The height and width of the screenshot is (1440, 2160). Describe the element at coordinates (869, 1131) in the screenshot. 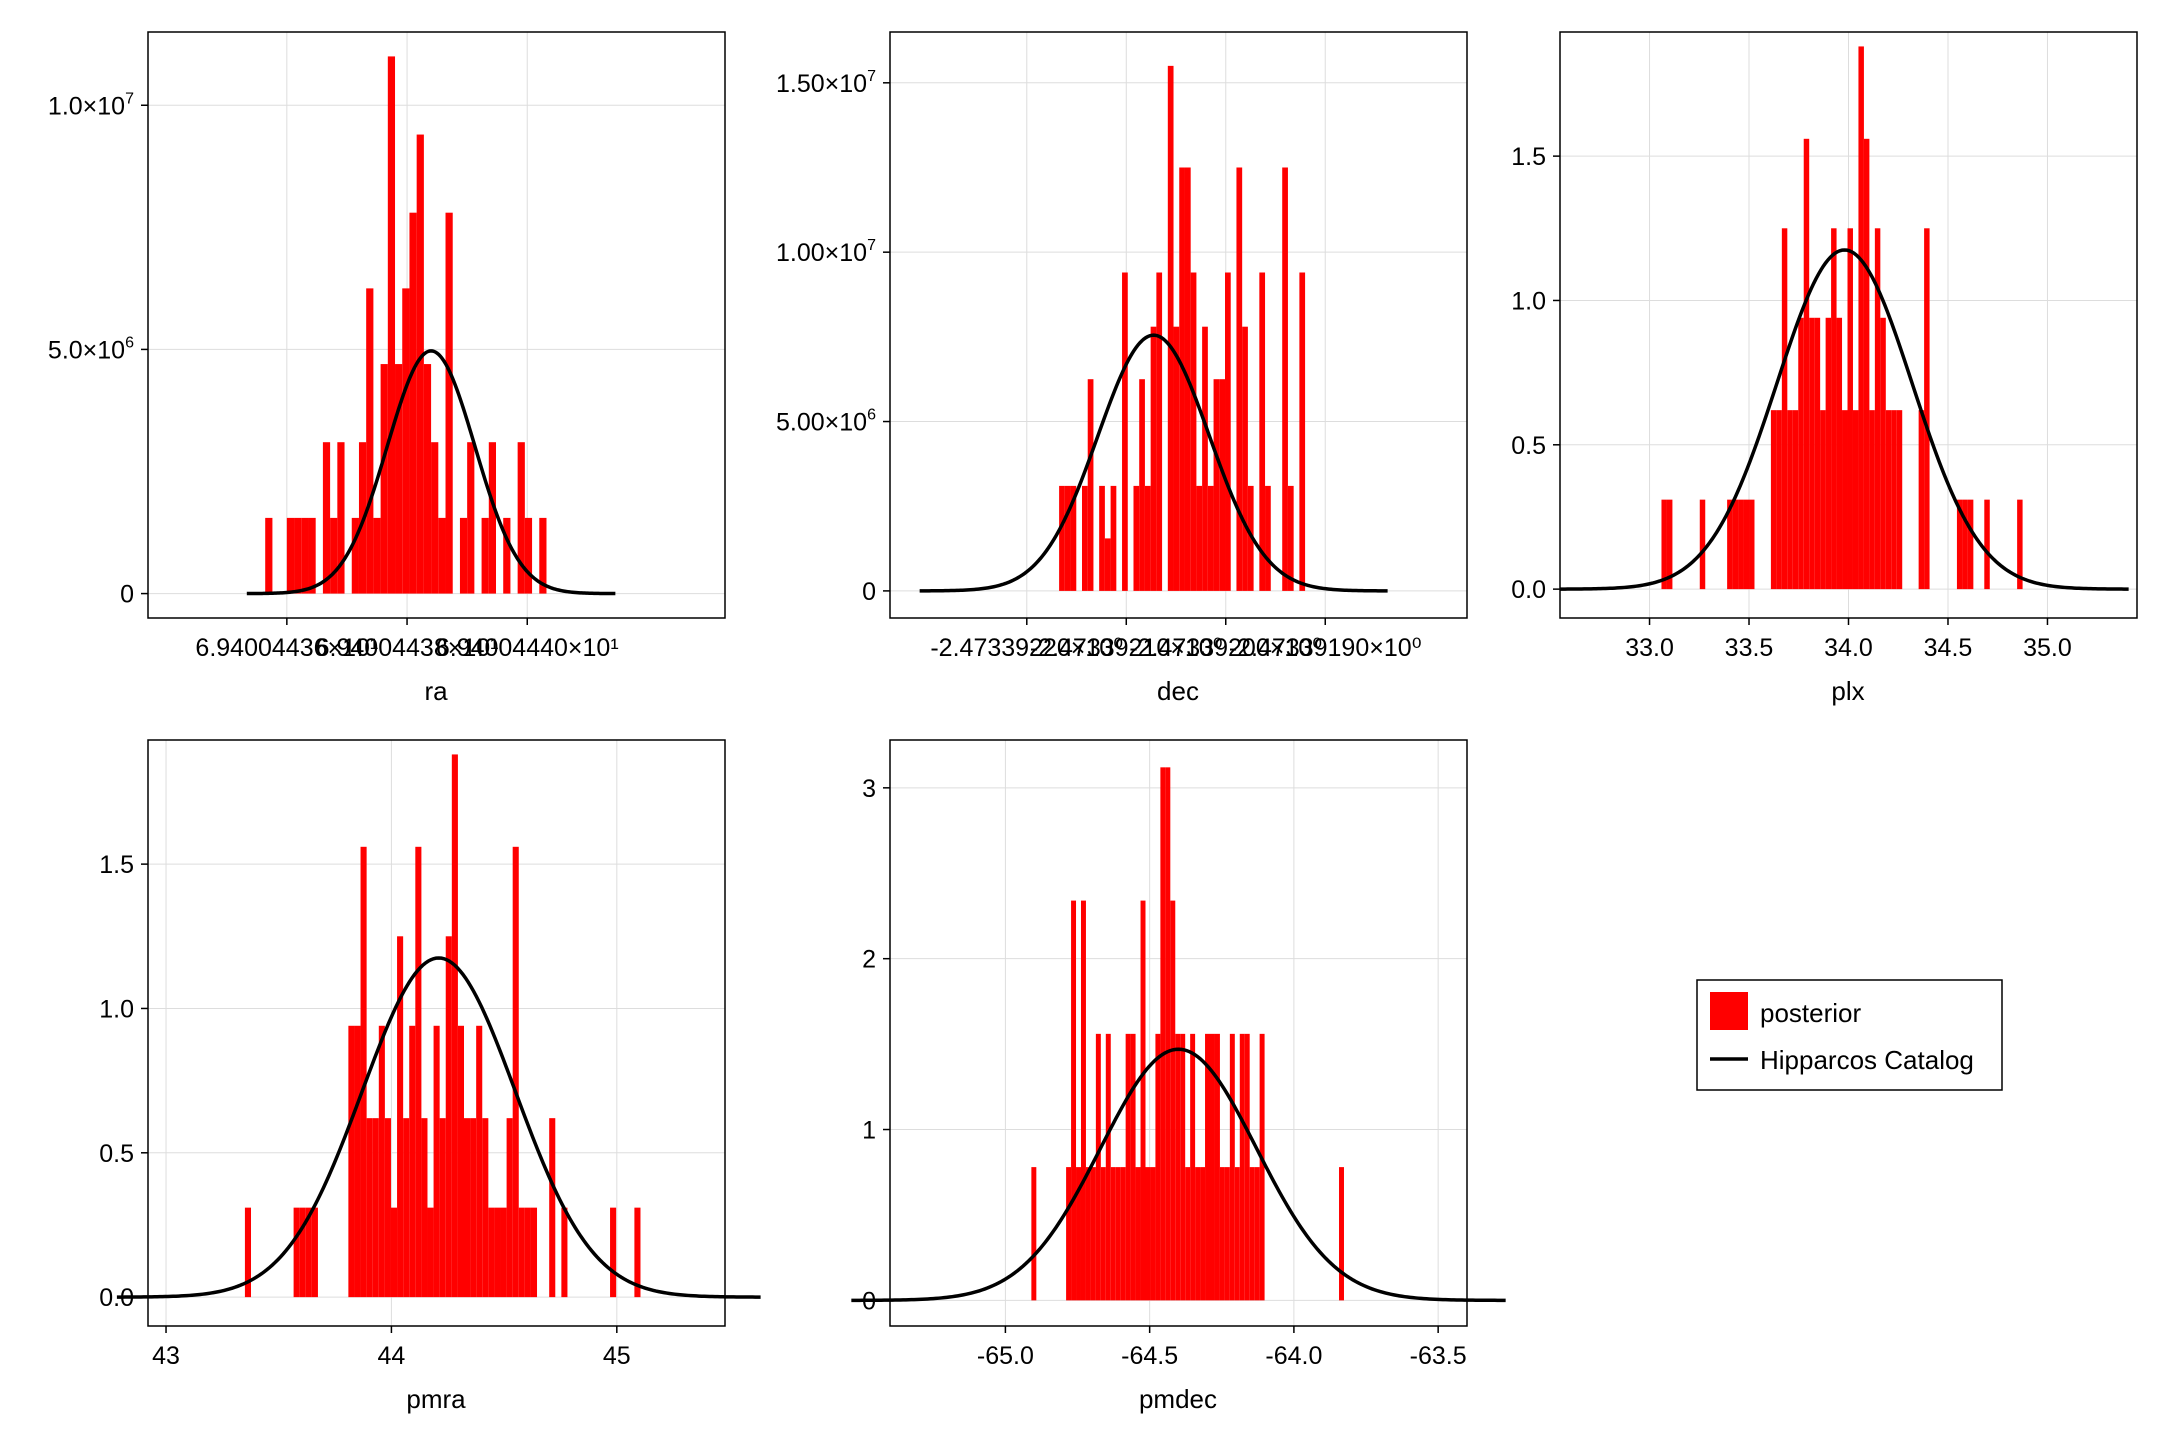

I see `ytick-label-pmdec-1: 1` at that location.